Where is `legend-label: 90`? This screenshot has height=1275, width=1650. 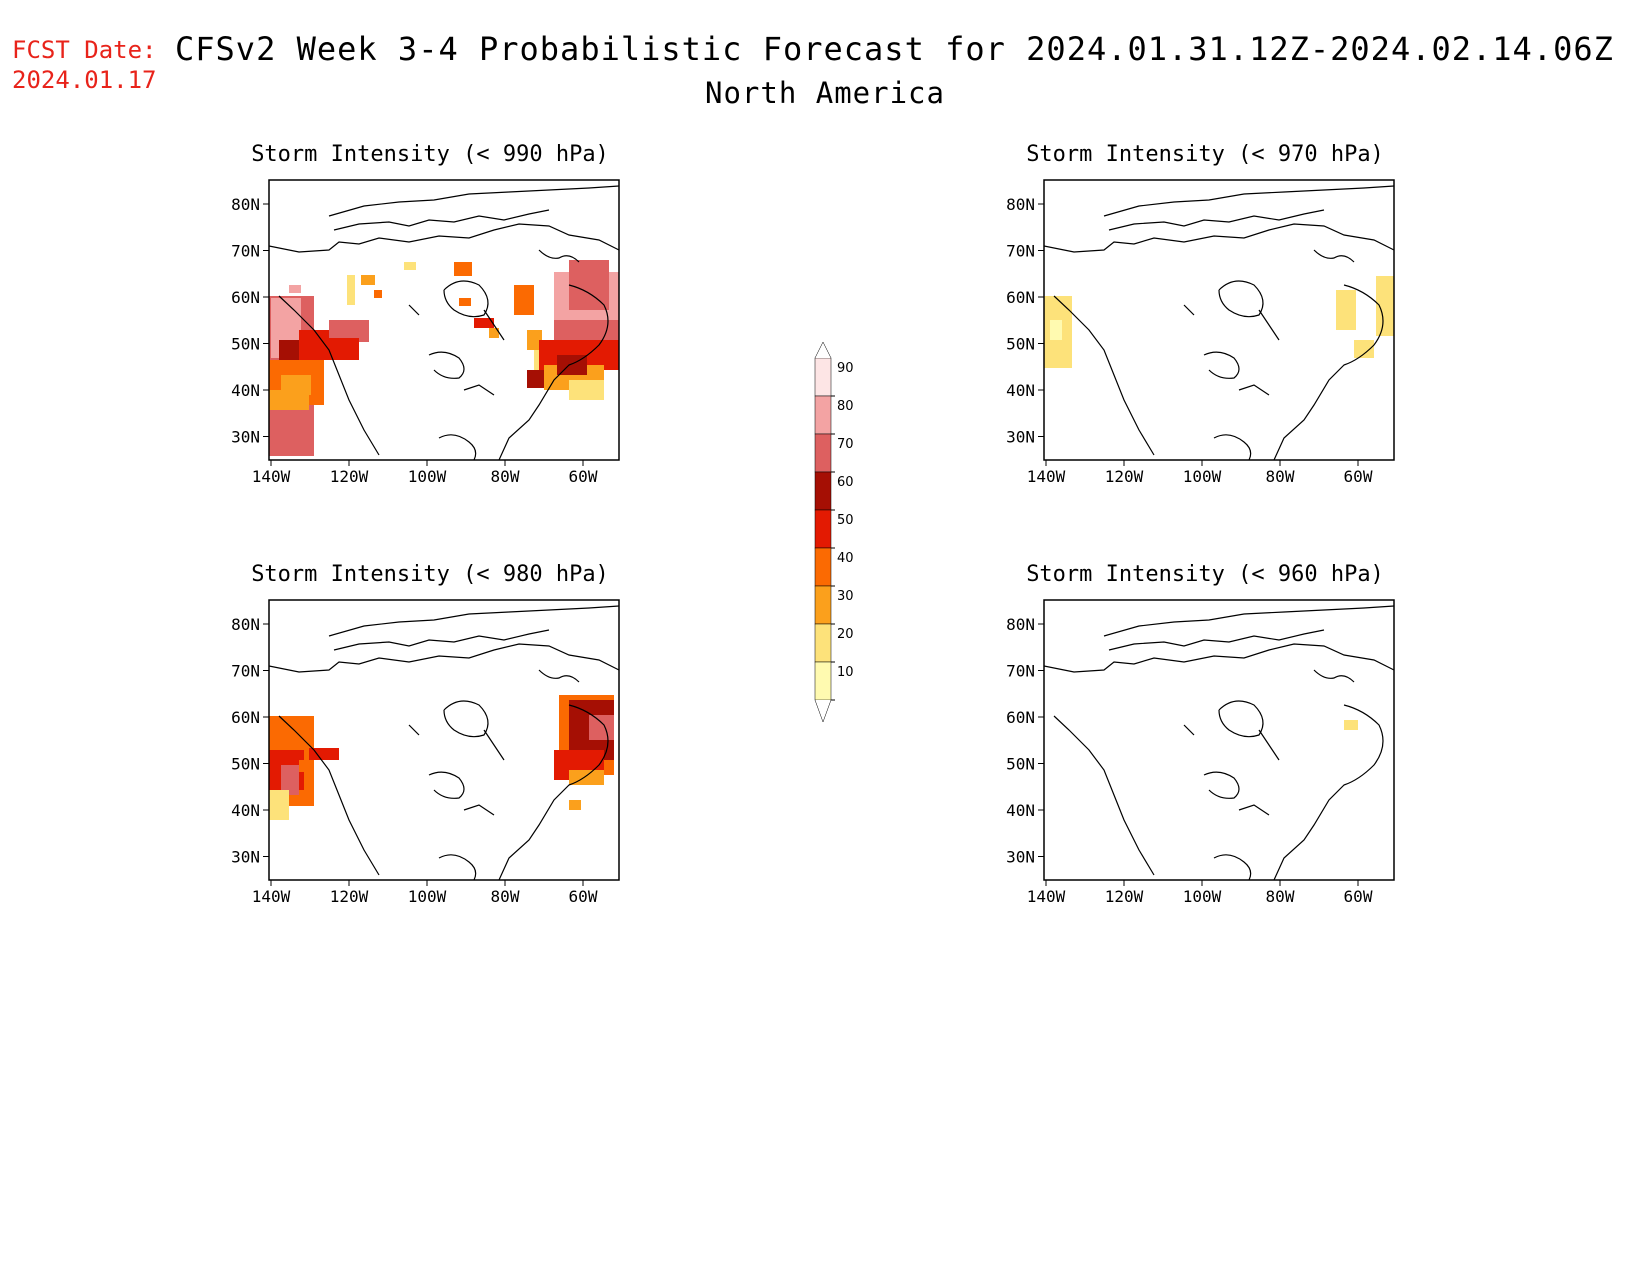
legend-label: 90 is located at coordinates (845, 368).